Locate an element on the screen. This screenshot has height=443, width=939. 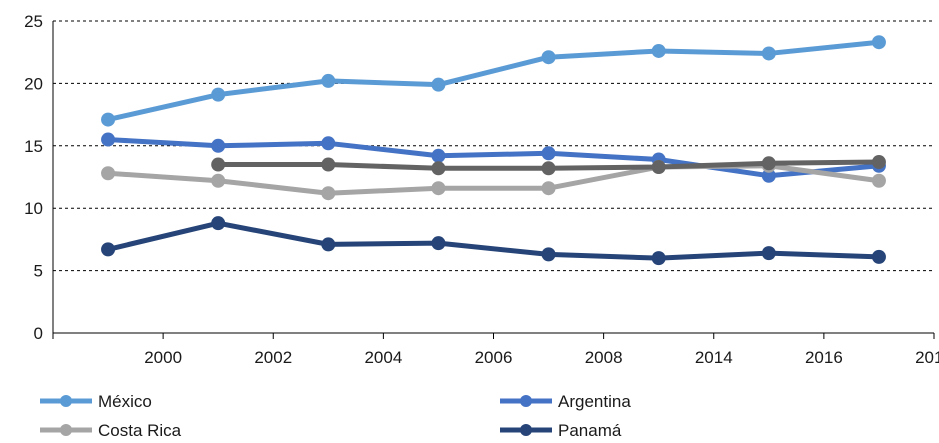
legend-item: Costa Rica is located at coordinates (111, 430).